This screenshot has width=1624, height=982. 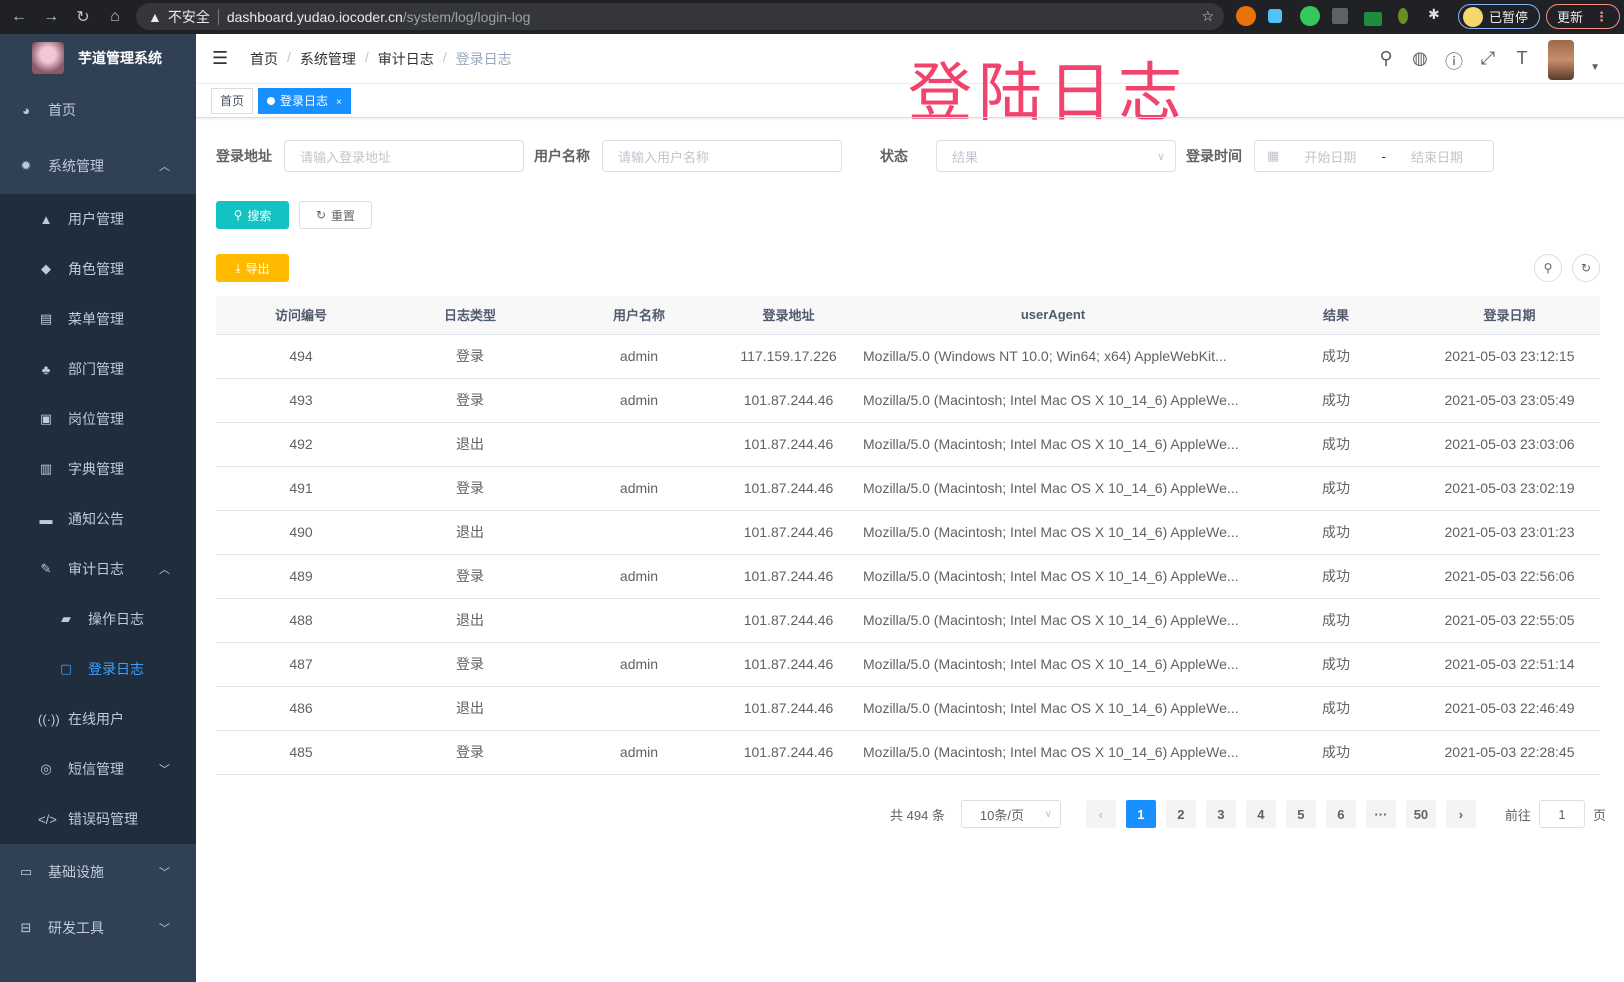 What do you see at coordinates (1100, 814) in the screenshot?
I see `prev-page-button: ‹` at bounding box center [1100, 814].